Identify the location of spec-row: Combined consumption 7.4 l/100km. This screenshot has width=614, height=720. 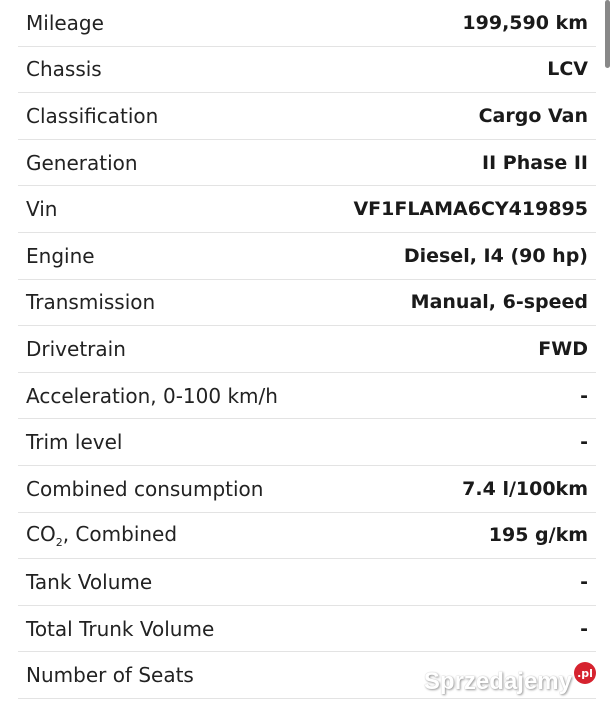
(307, 489).